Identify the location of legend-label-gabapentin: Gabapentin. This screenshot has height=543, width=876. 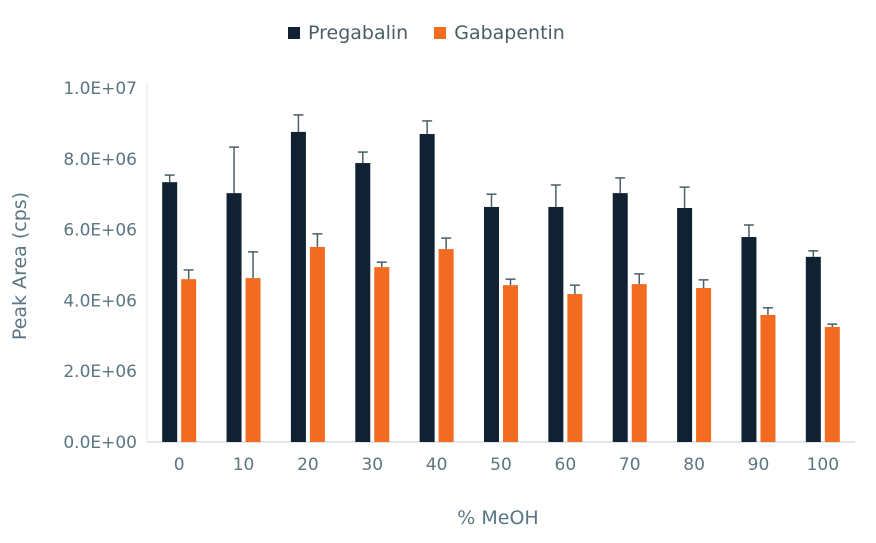
(509, 33).